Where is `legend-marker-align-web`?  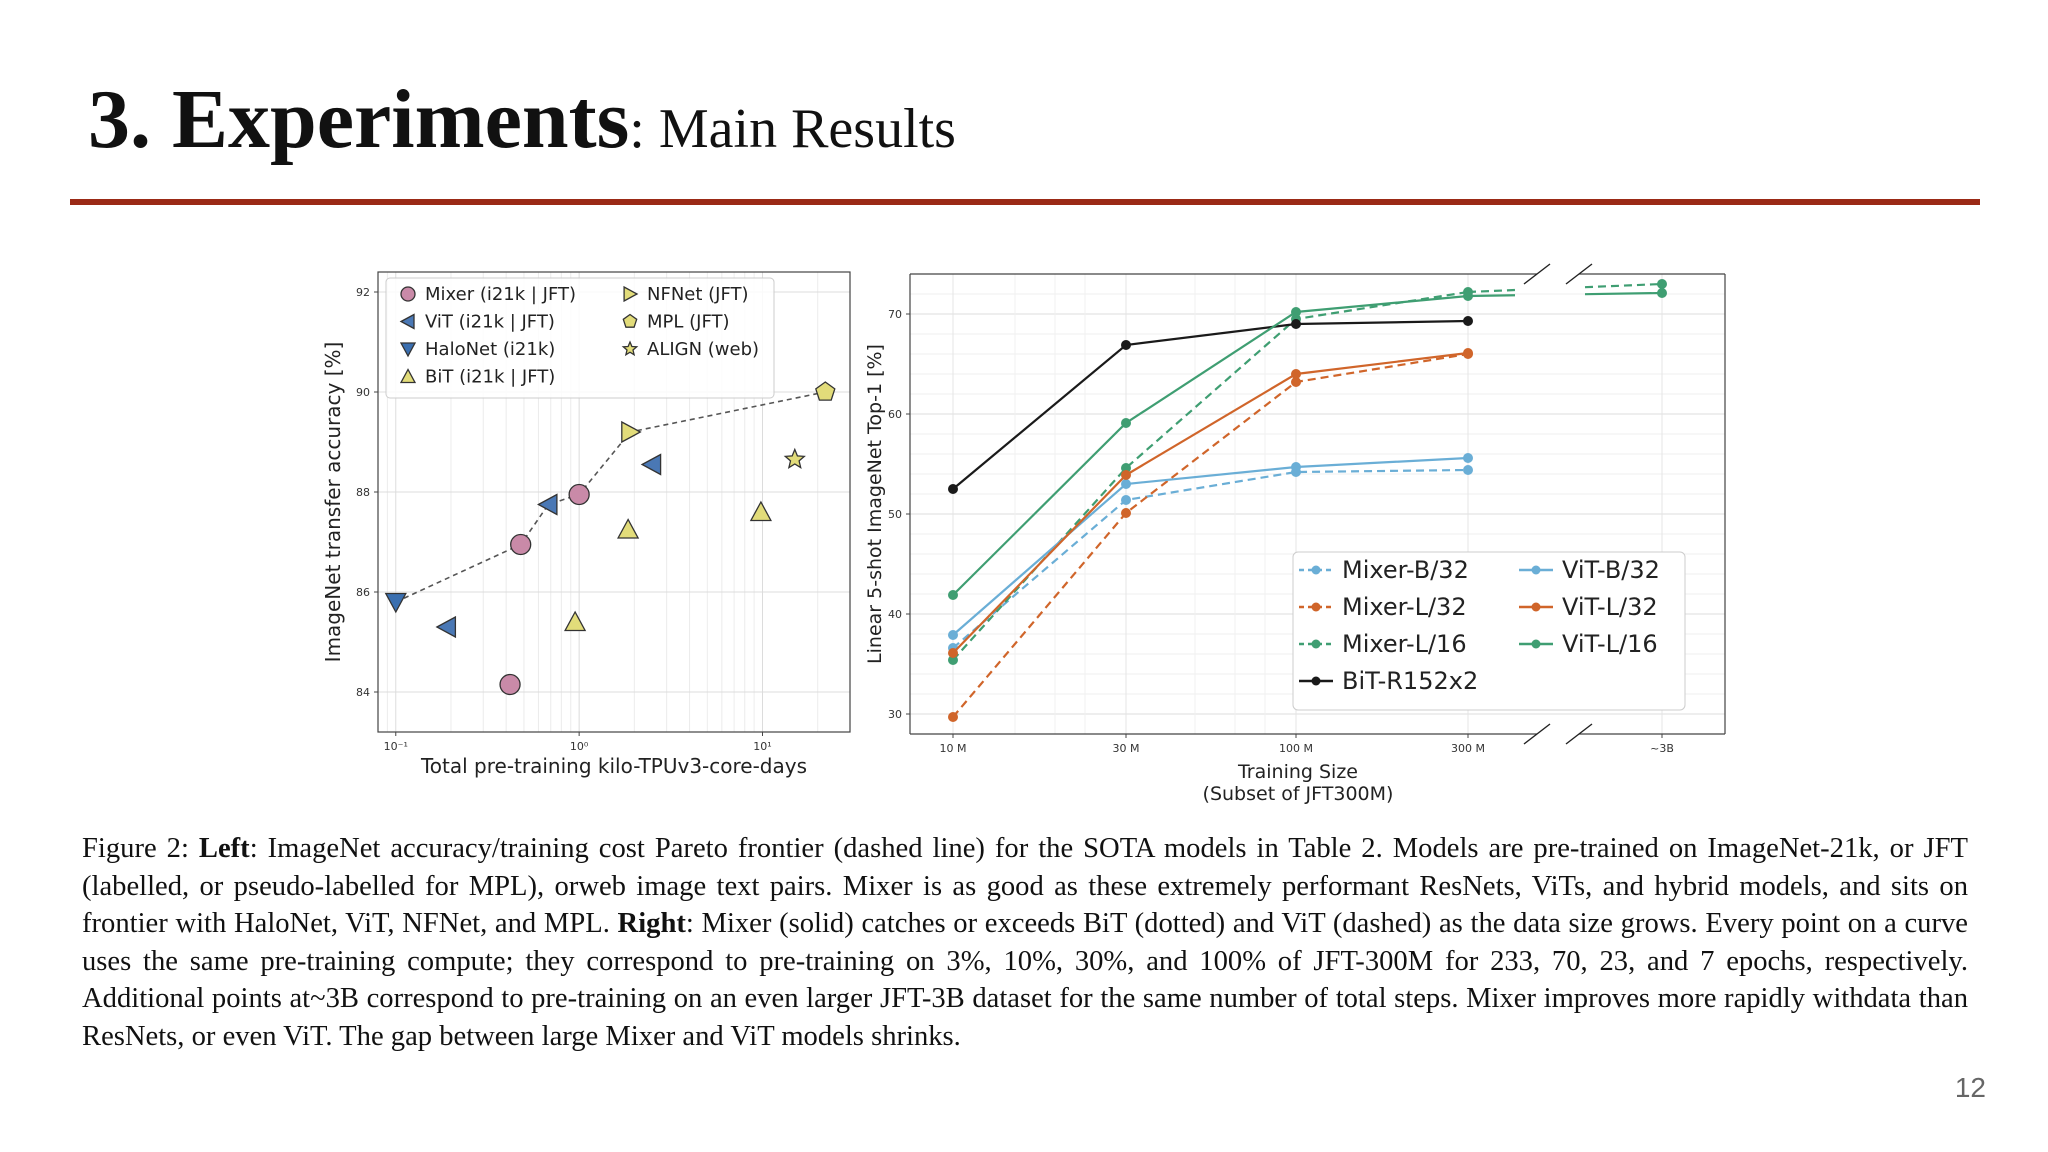 legend-marker-align-web is located at coordinates (630, 348).